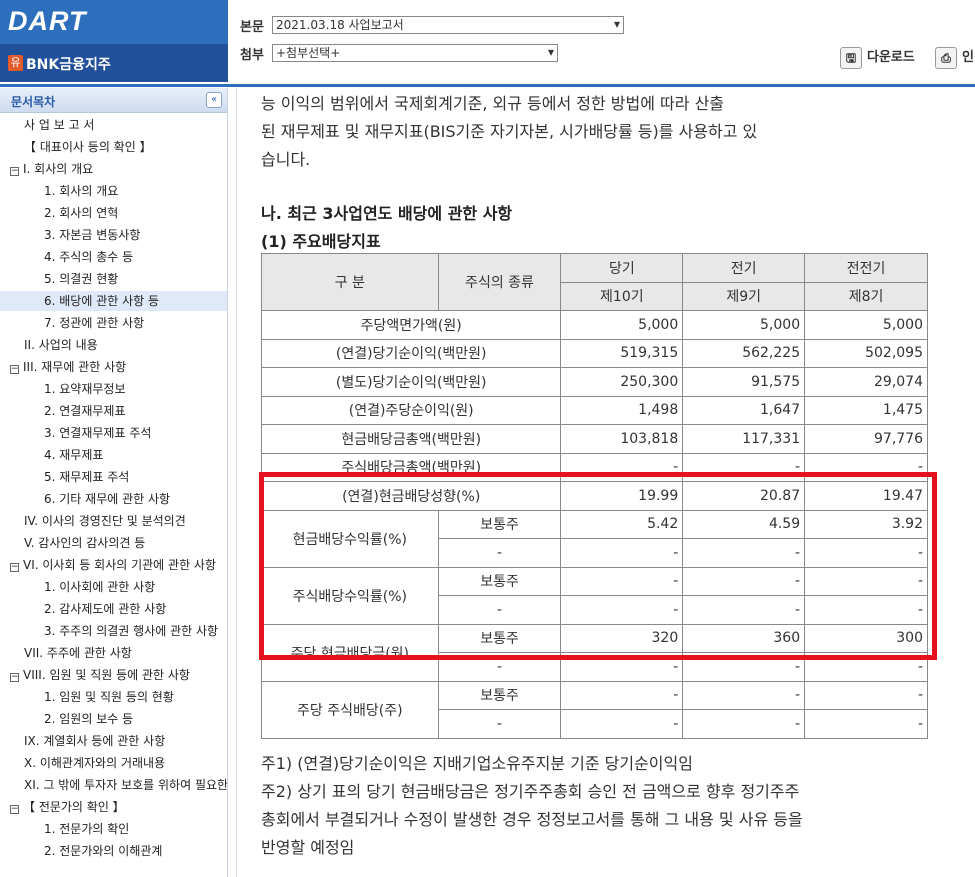 Image resolution: width=975 pixels, height=877 pixels. I want to click on toc-item: 6. 기타 재무에 관한 사항, so click(113, 499).